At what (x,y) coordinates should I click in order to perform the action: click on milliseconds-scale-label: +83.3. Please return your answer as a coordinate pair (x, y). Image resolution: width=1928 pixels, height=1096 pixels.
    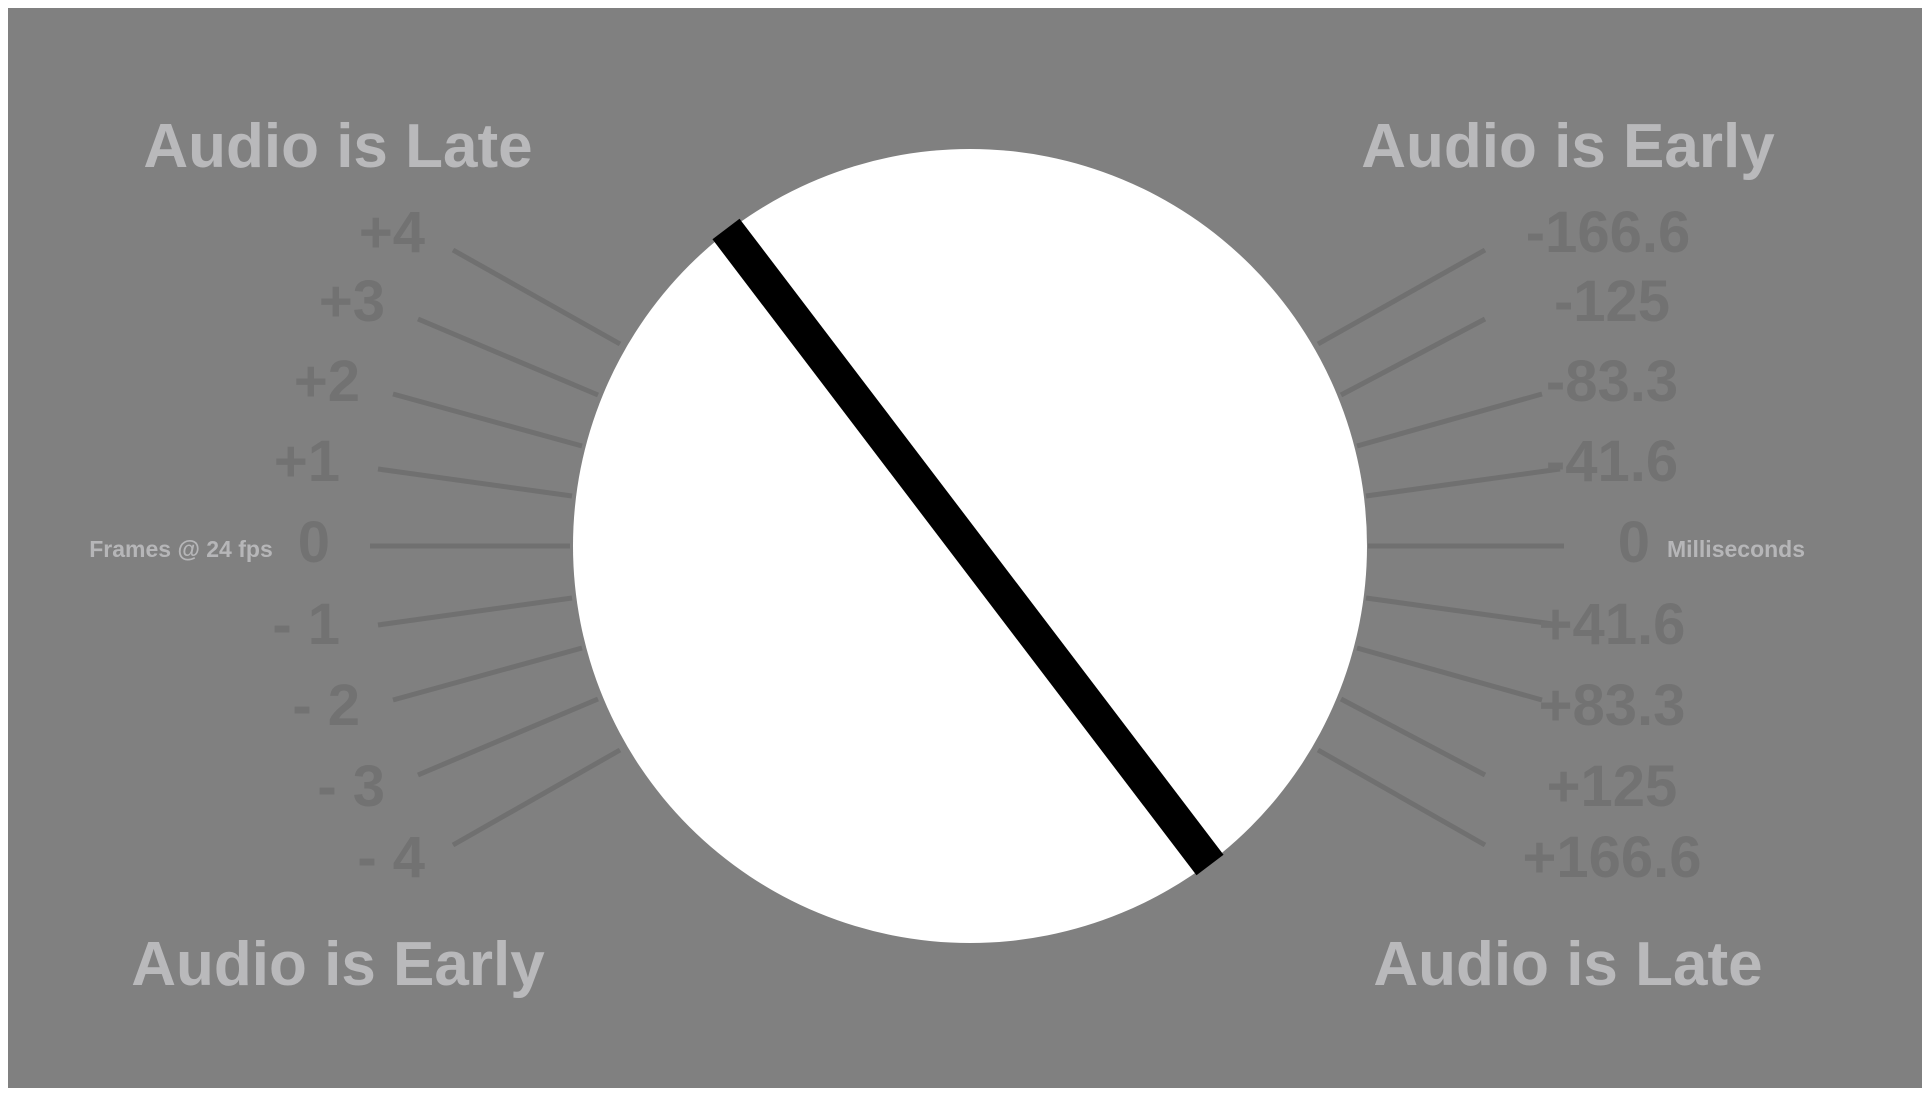
    Looking at the image, I should click on (1612, 705).